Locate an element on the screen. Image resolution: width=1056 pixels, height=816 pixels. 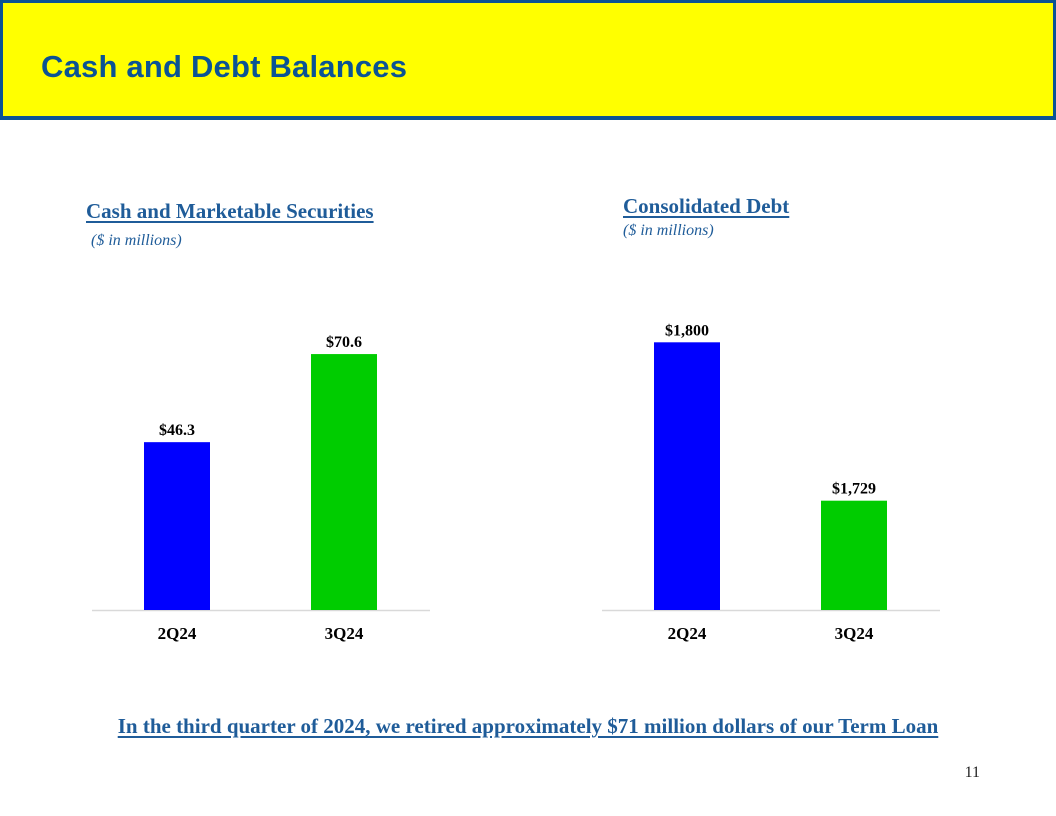
cash-bar-chart: $46.3 2Q24 $70.6 3Q24 is located at coordinates (261, 488).